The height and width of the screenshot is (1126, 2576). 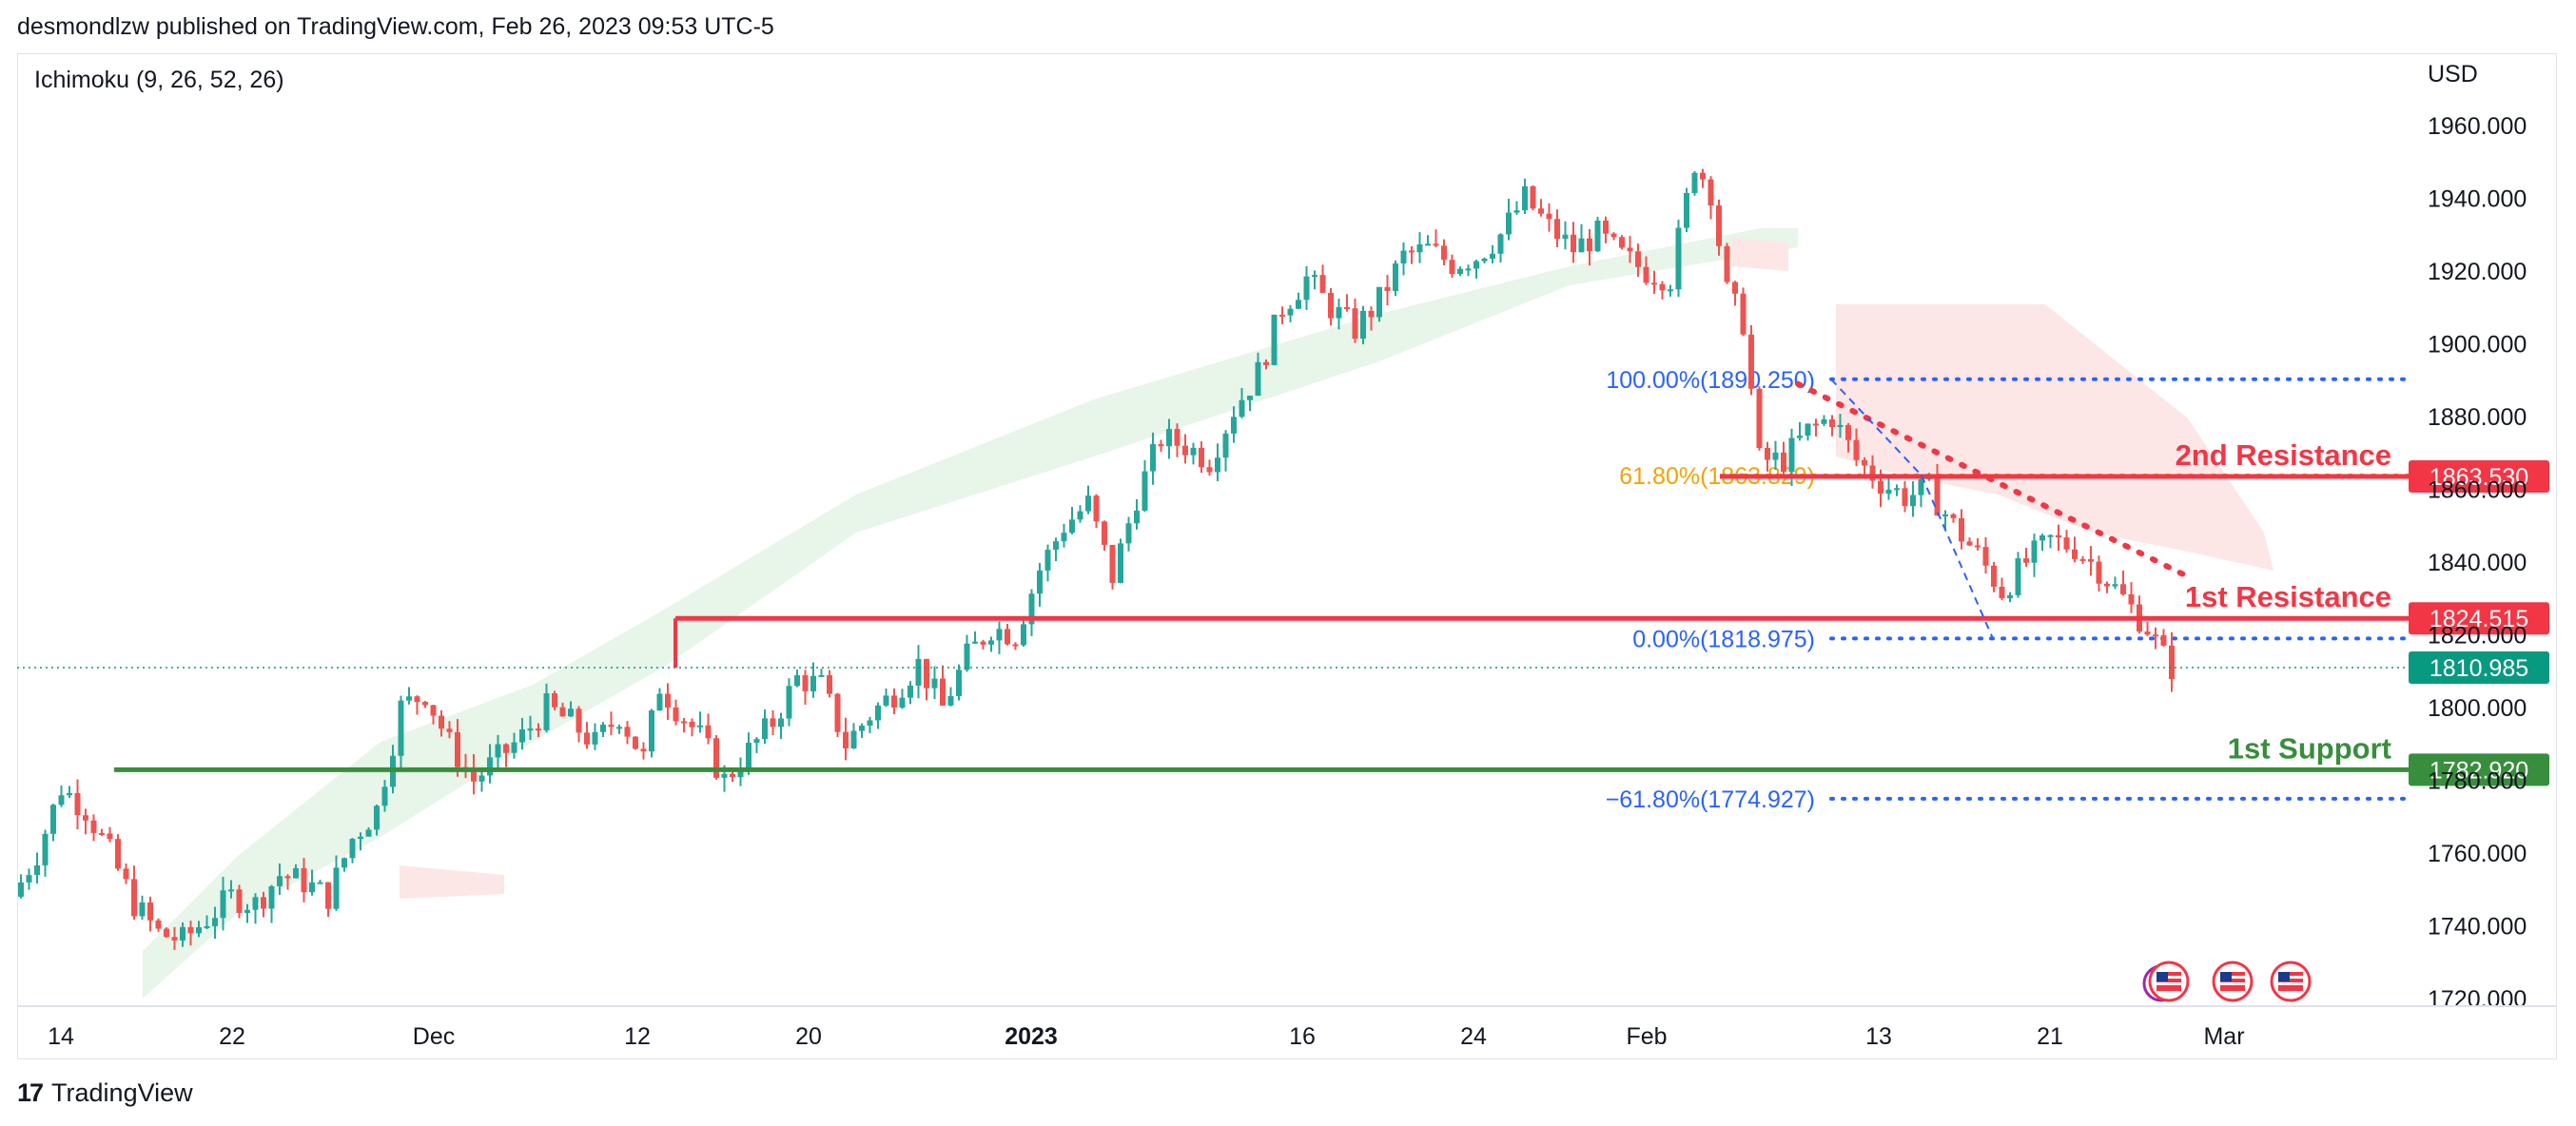 I want to click on y-tick-label: 1720.000, so click(x=2477, y=1000).